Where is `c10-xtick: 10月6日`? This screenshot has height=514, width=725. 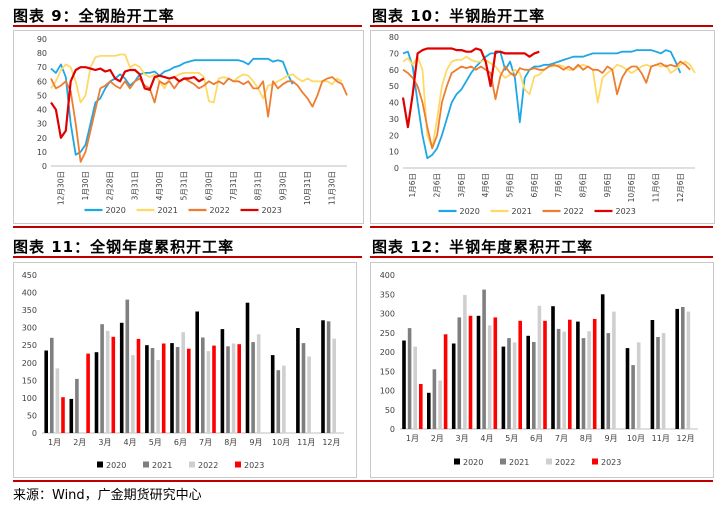
c10-xtick: 10月6日 is located at coordinates (631, 187).